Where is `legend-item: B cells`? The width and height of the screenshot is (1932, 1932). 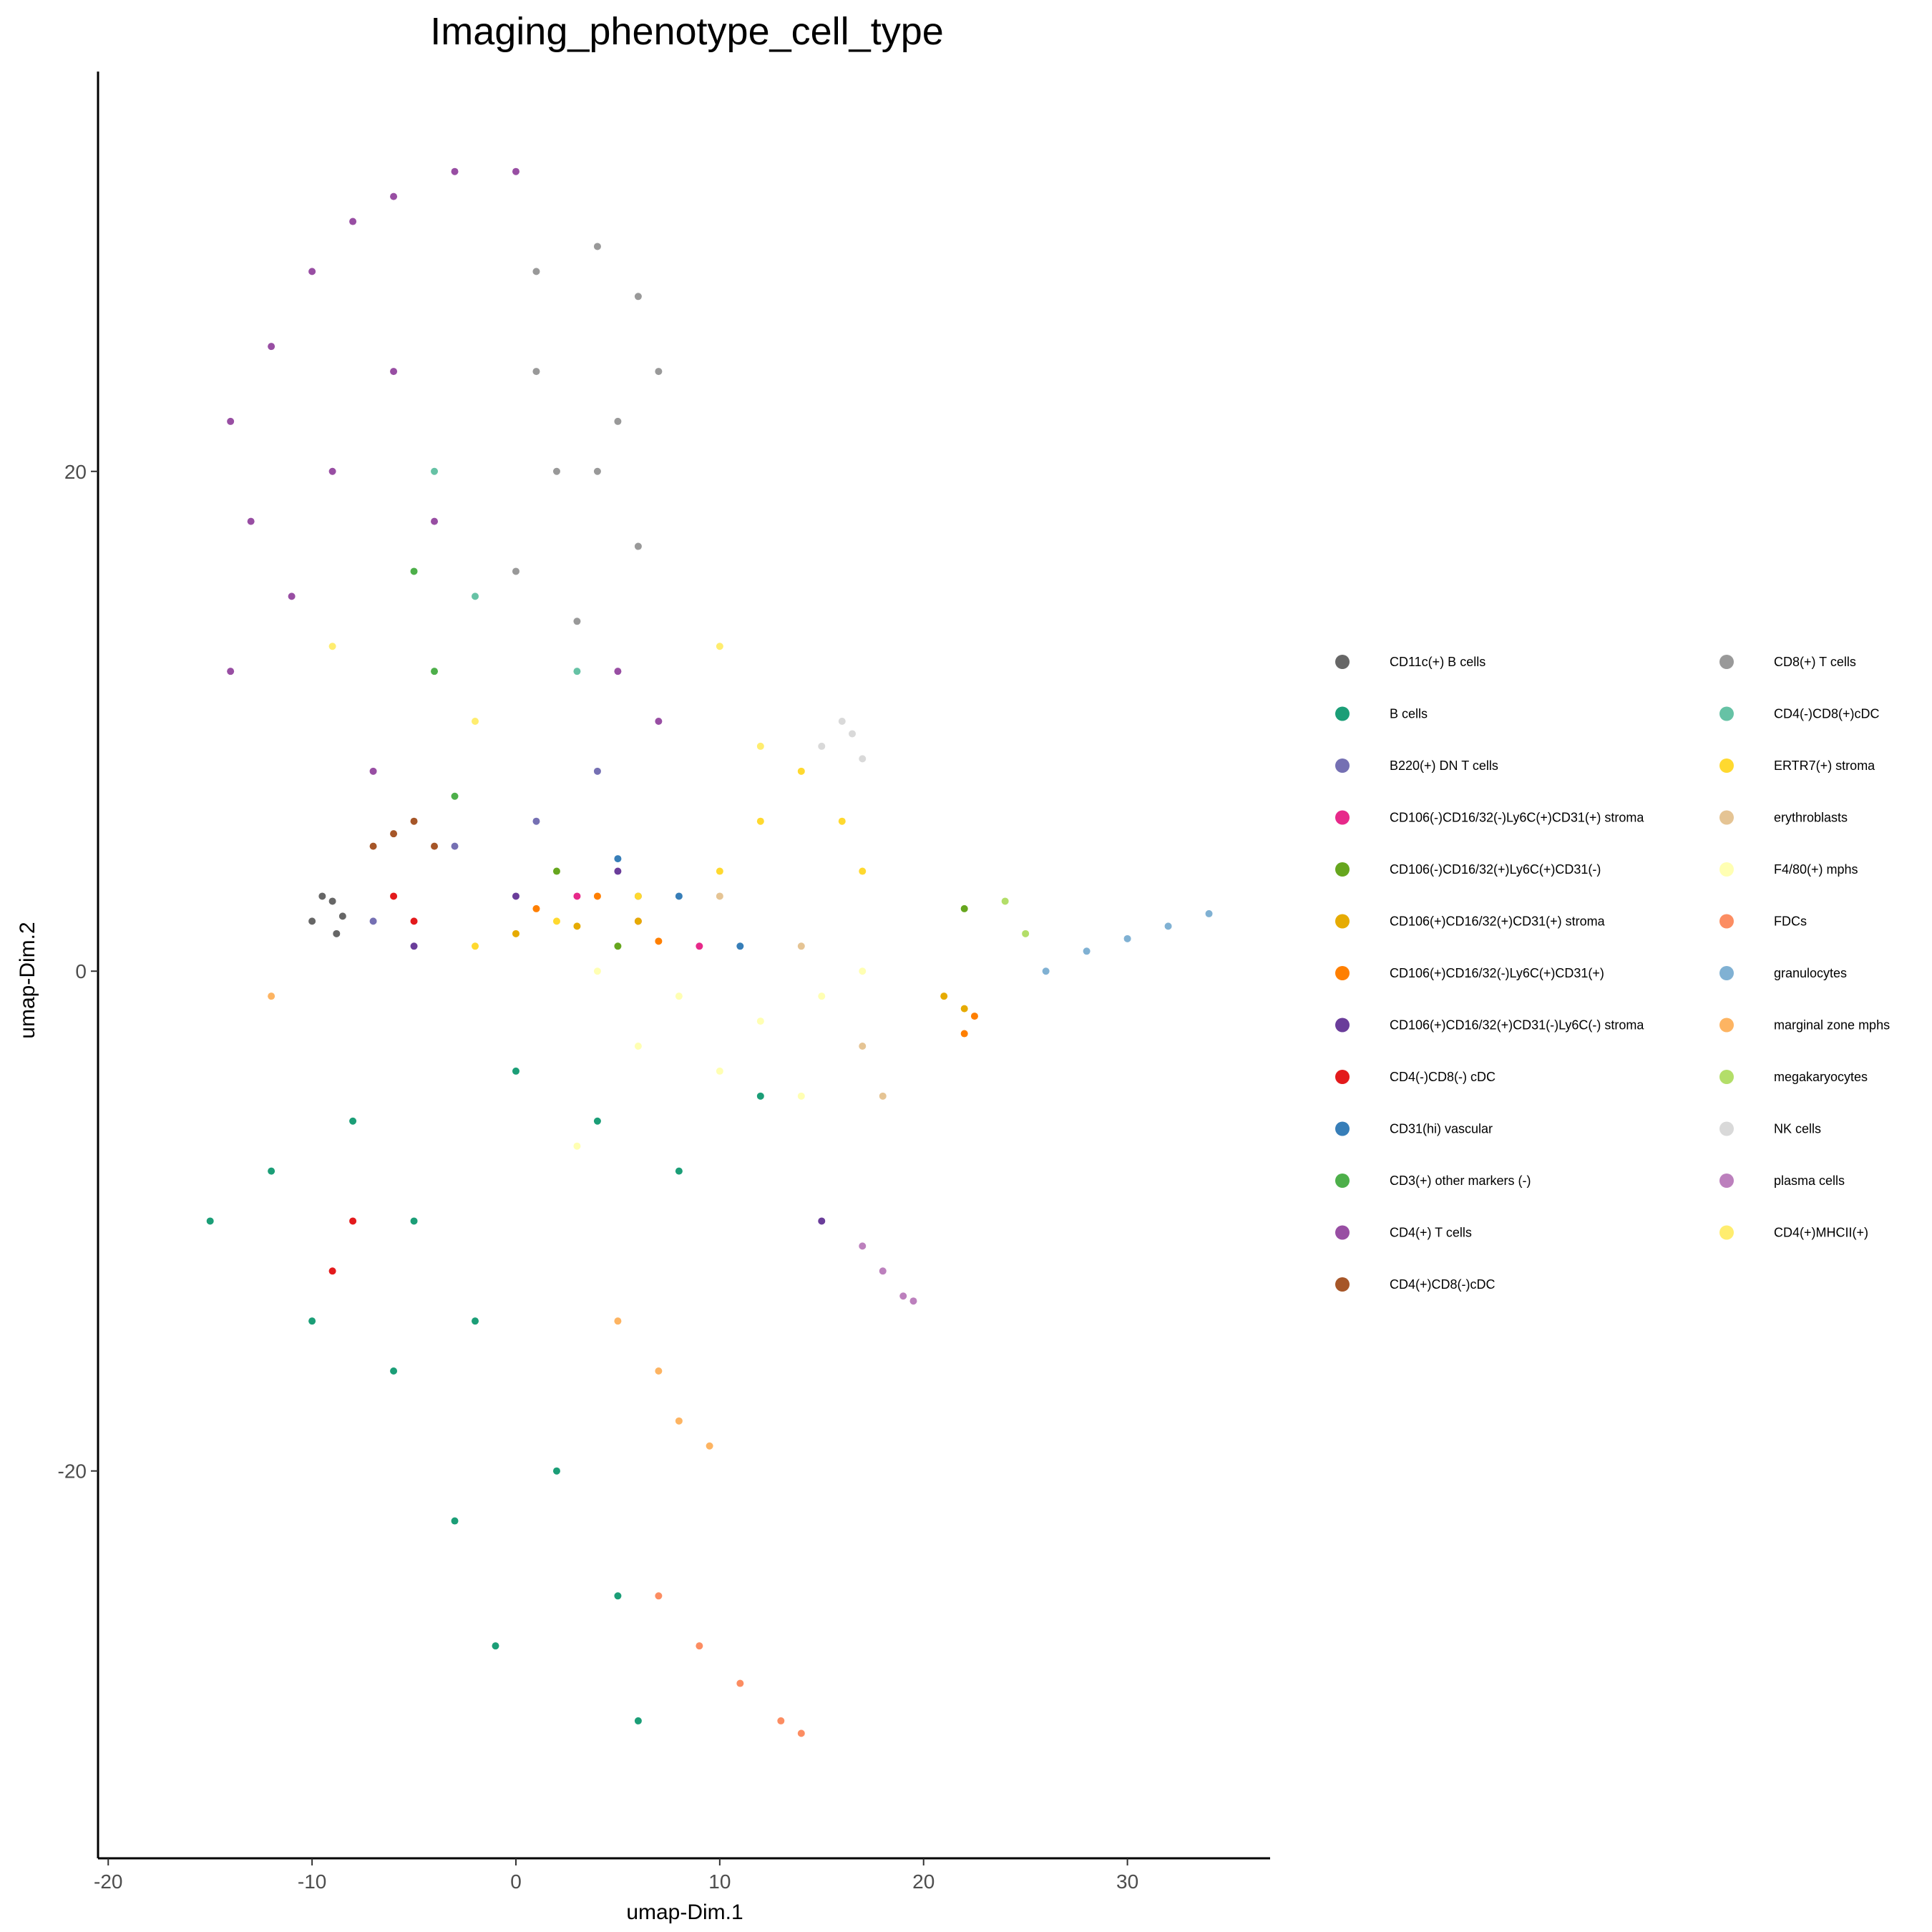
legend-item: B cells is located at coordinates (1381, 713).